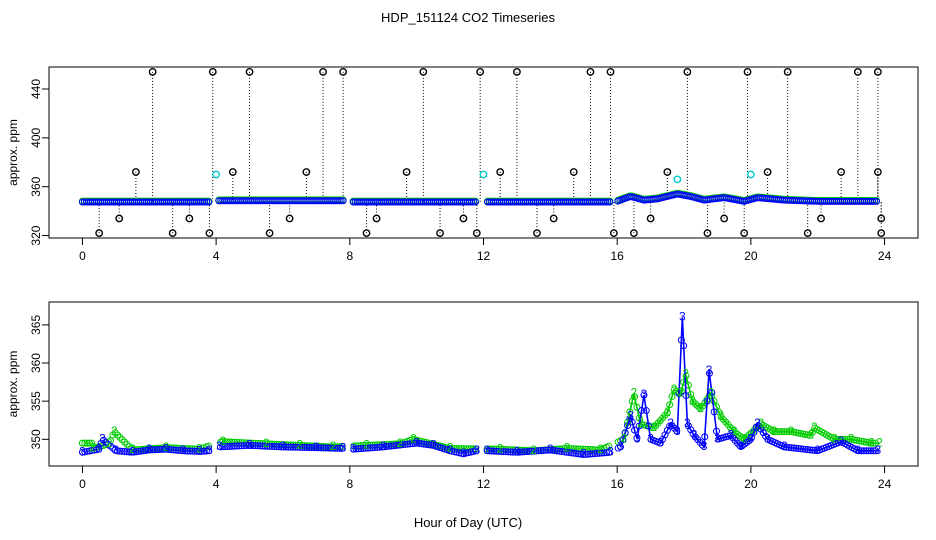 The width and height of the screenshot is (936, 540). Describe the element at coordinates (751, 256) in the screenshot. I see `x-tick-label: 20` at that location.